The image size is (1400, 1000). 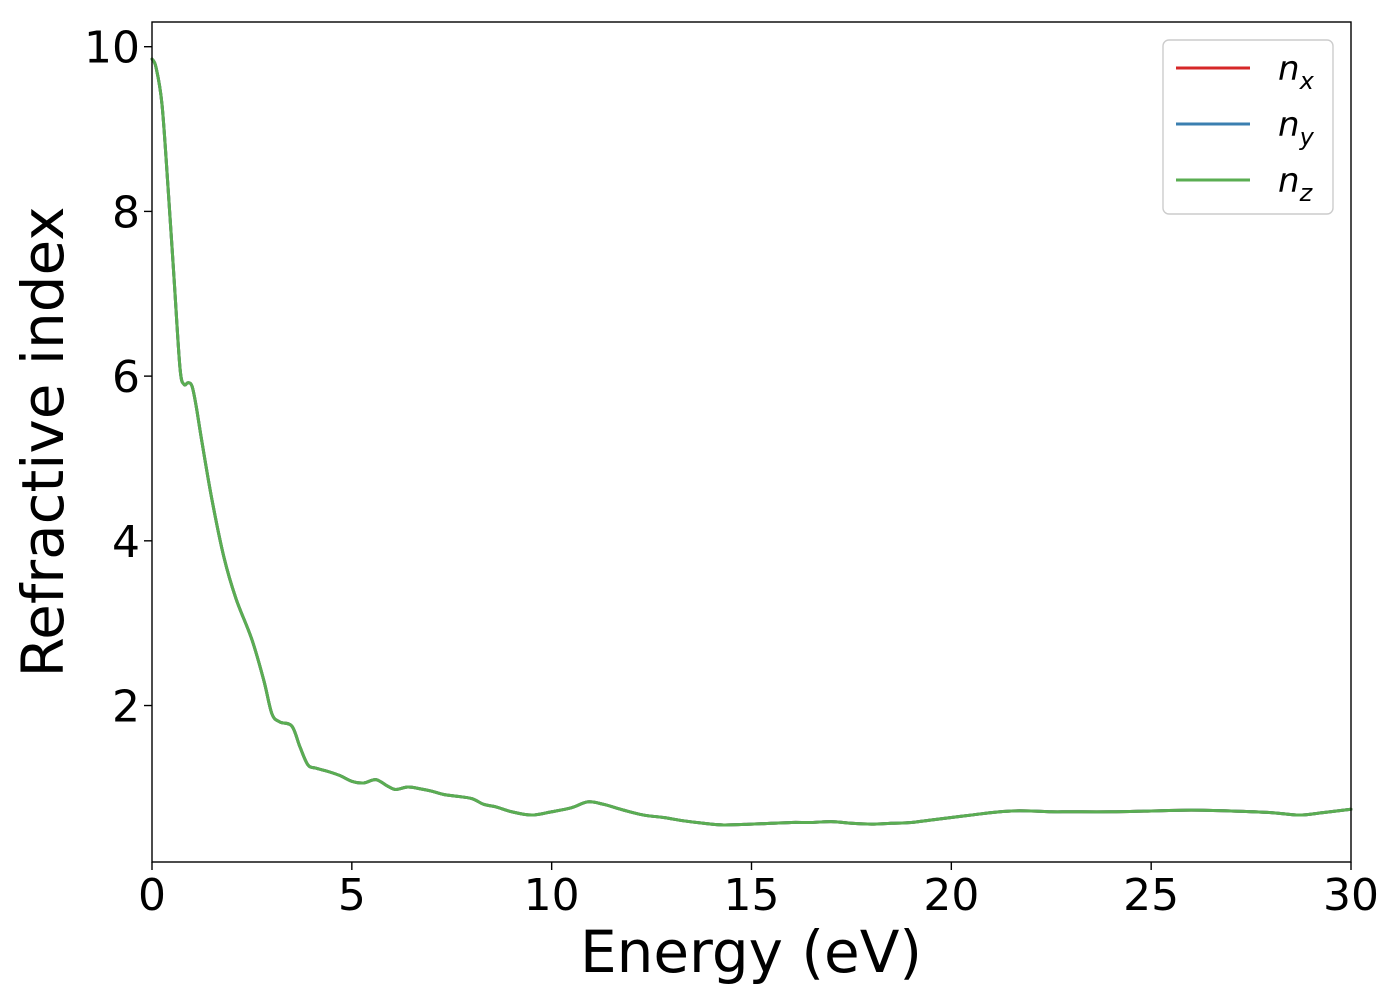 What do you see at coordinates (1248, 127) in the screenshot?
I see `legend-box` at bounding box center [1248, 127].